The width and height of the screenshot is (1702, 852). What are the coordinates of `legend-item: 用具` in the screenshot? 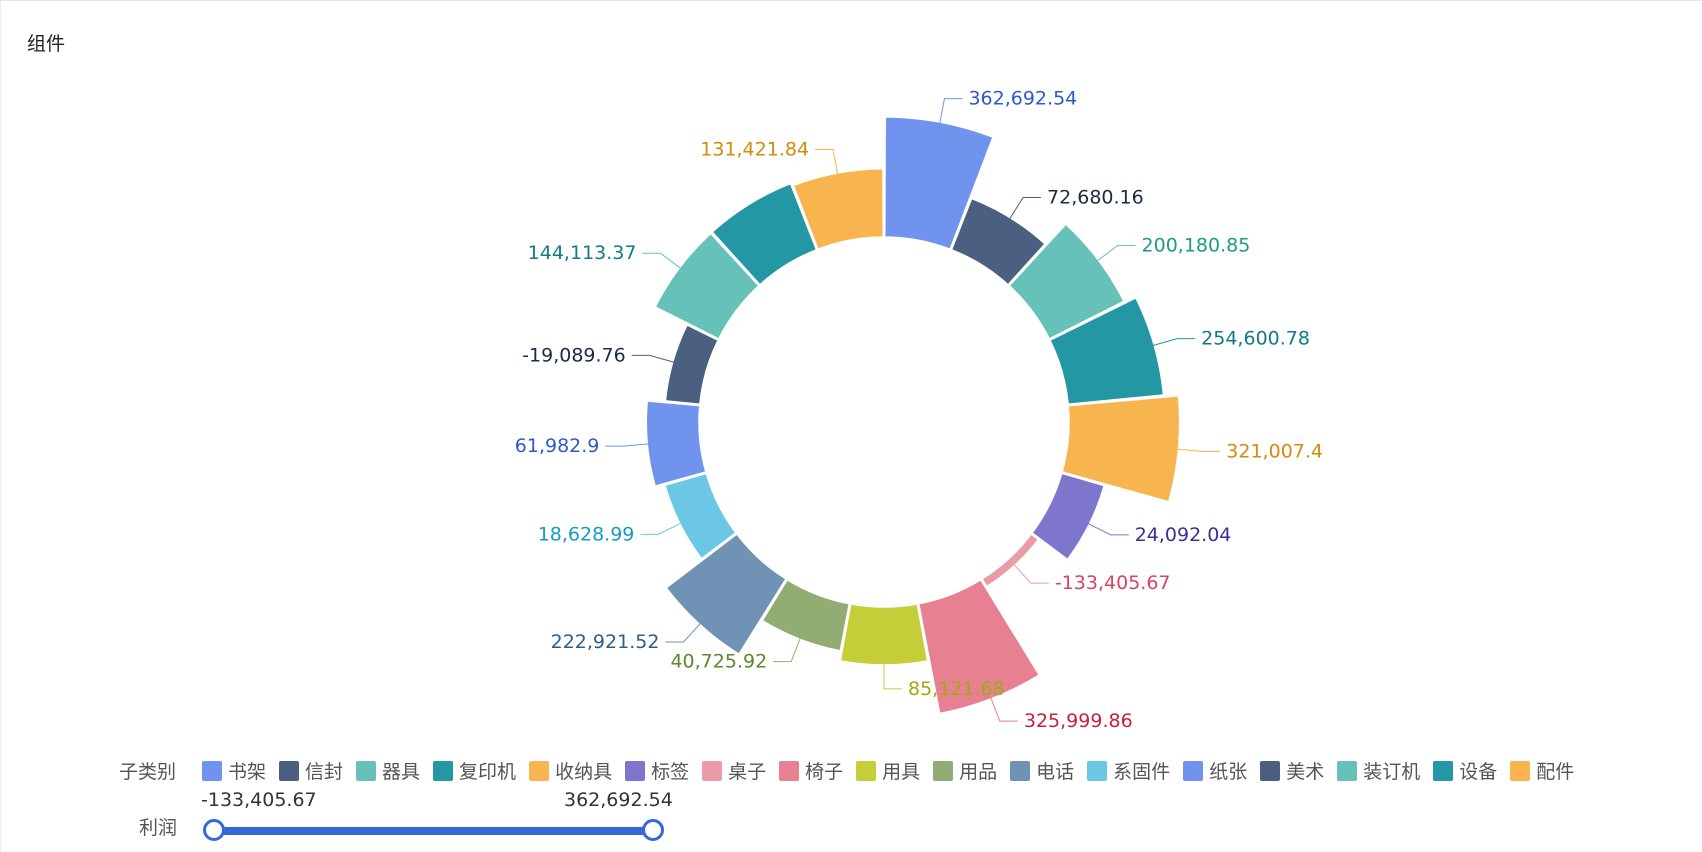 It's located at (888, 770).